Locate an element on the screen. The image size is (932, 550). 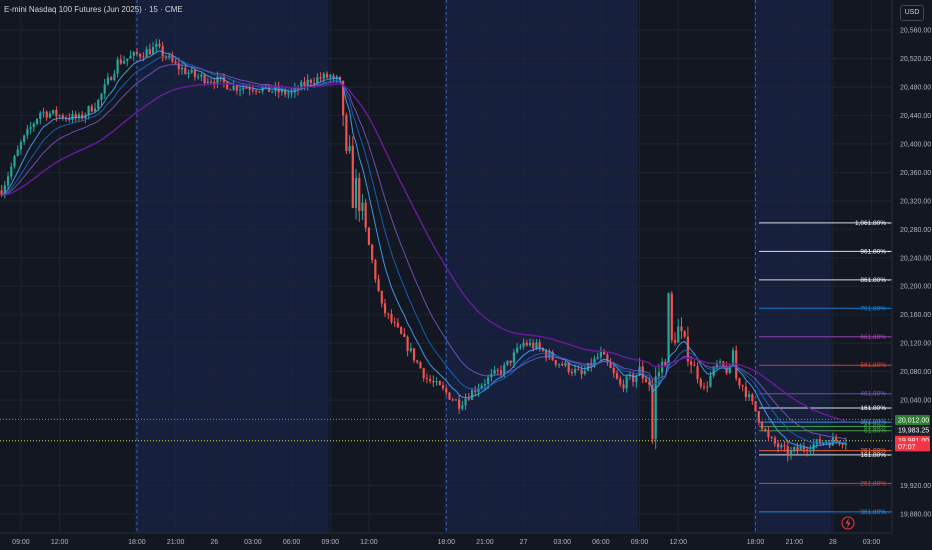
currency-button: USD is located at coordinates (912, 13).